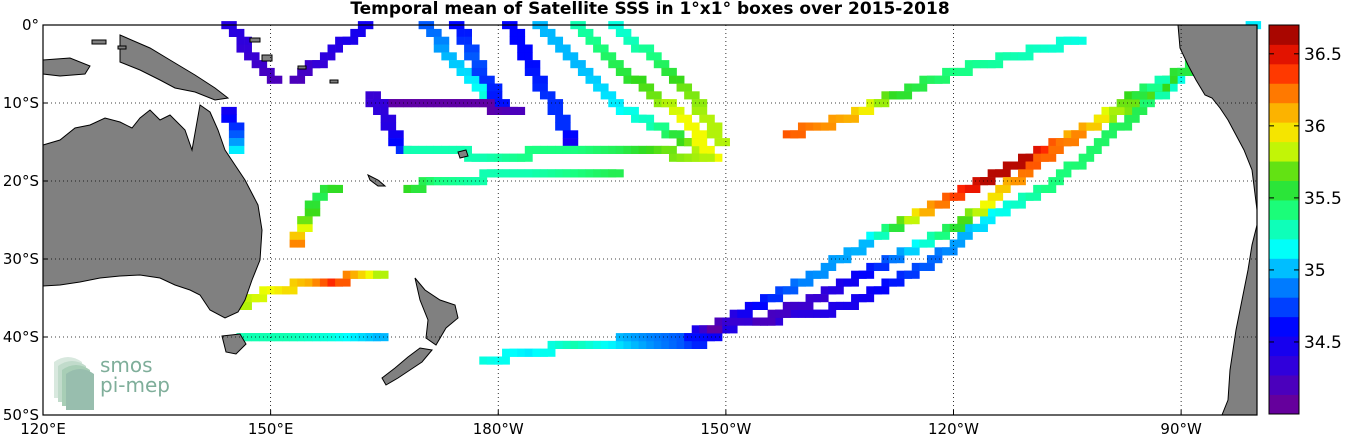 The width and height of the screenshot is (1347, 436). Describe the element at coordinates (1323, 55) in the screenshot. I see `colorbar-tick-label: 36.5` at that location.